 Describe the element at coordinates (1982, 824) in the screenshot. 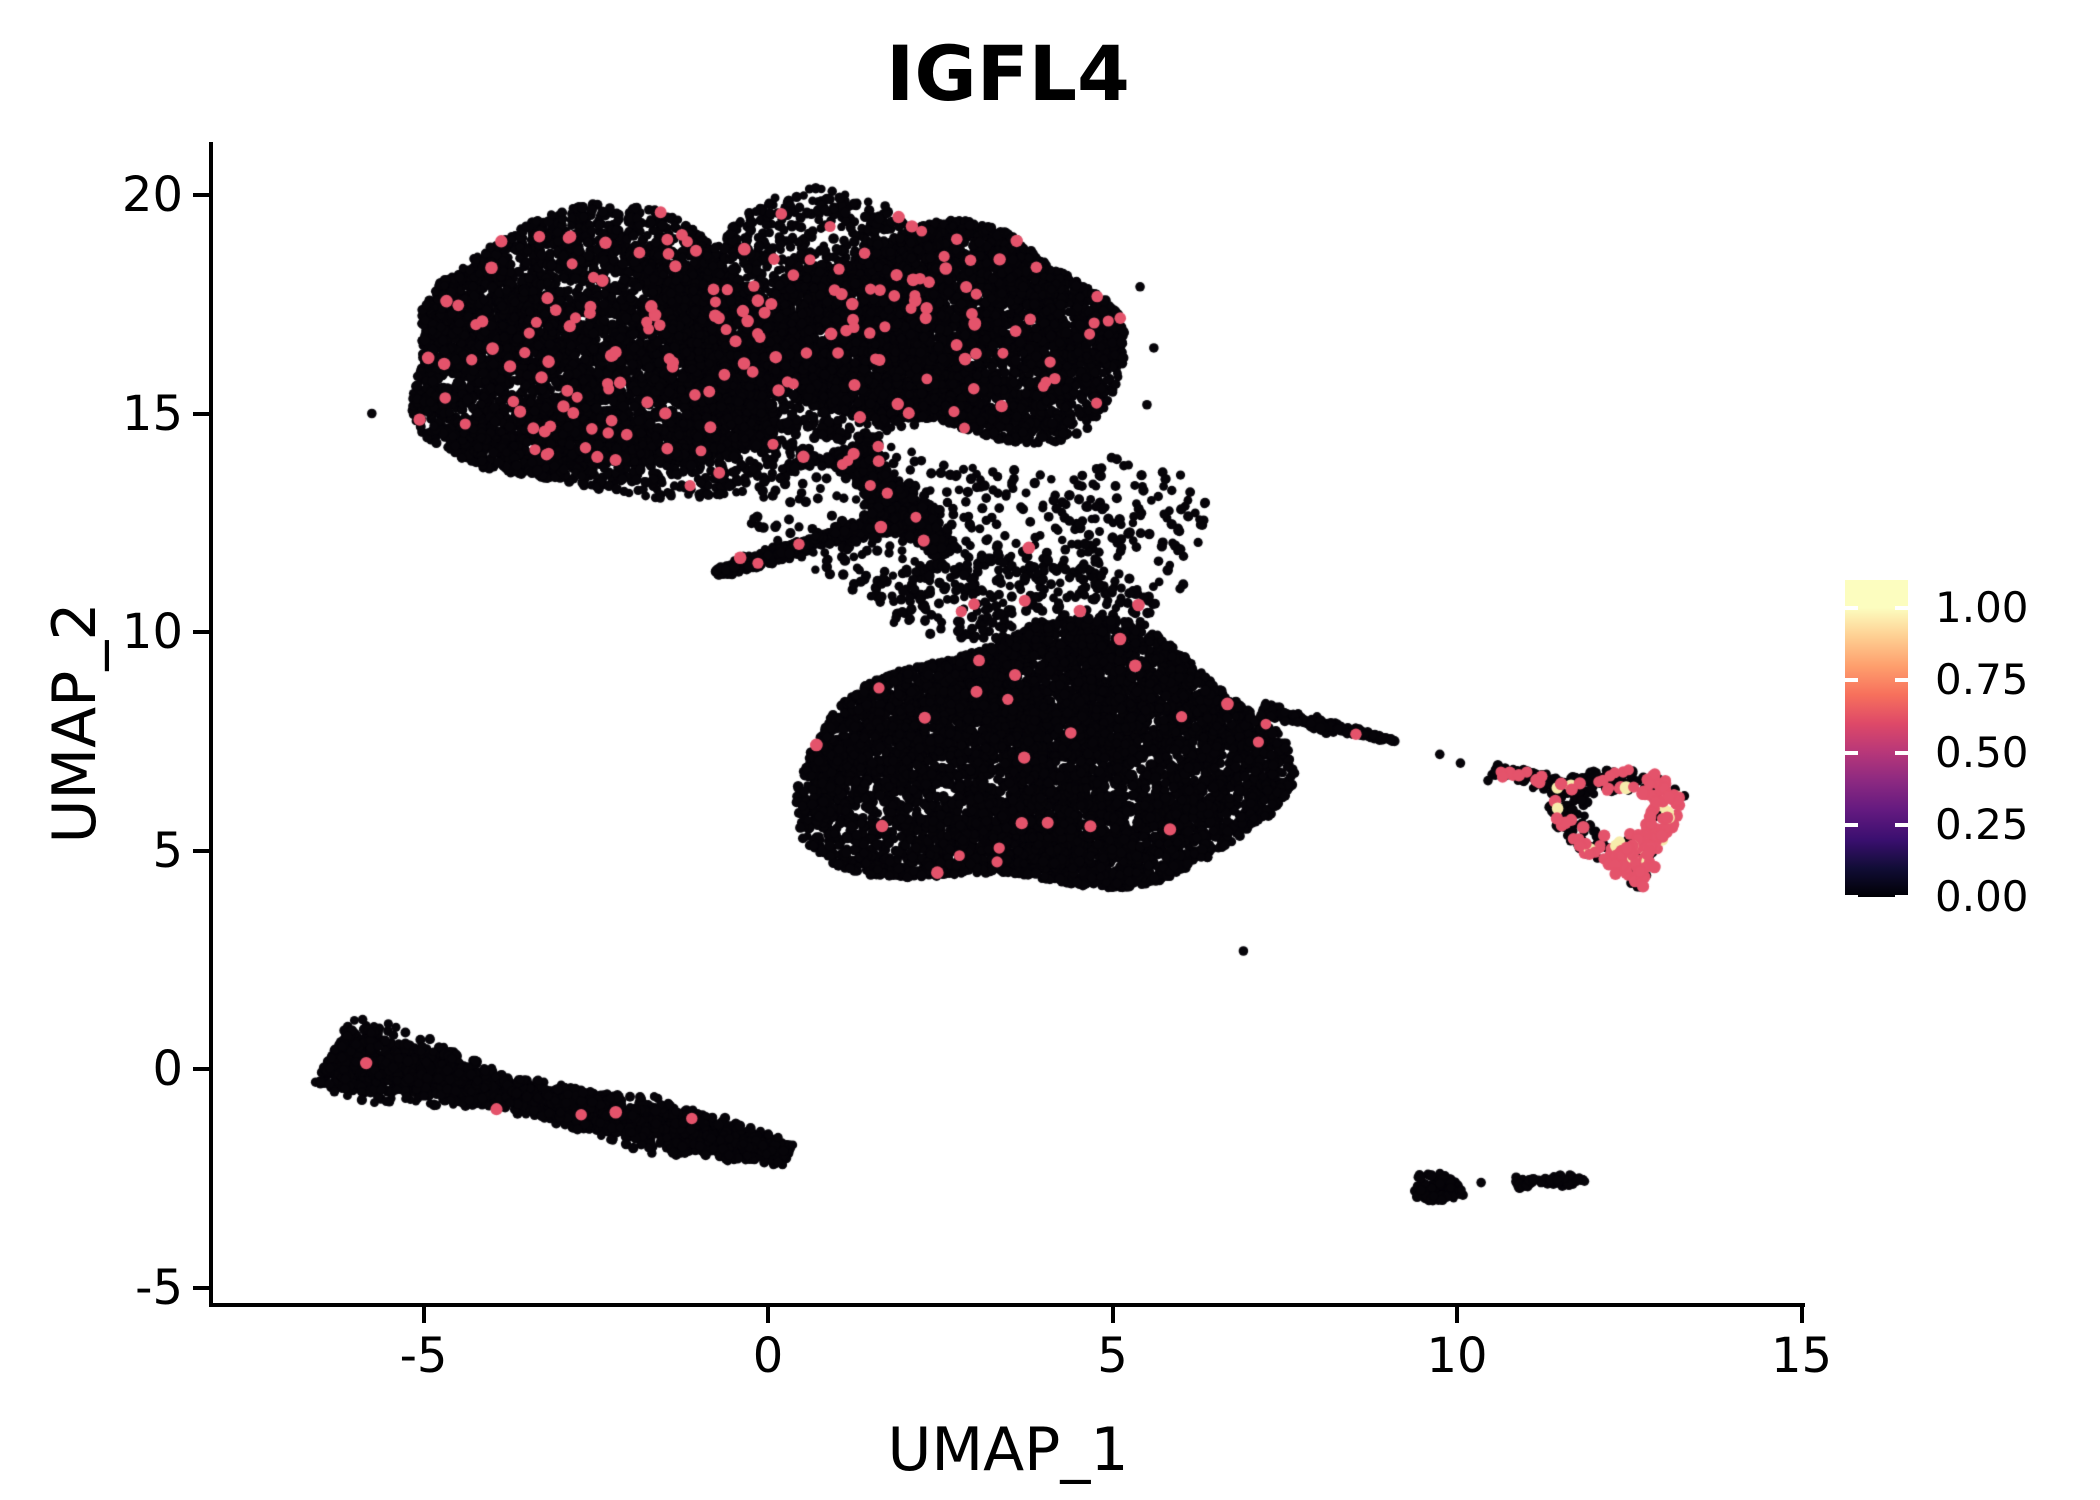

I see `colorbar-tick-label: 0.25` at that location.